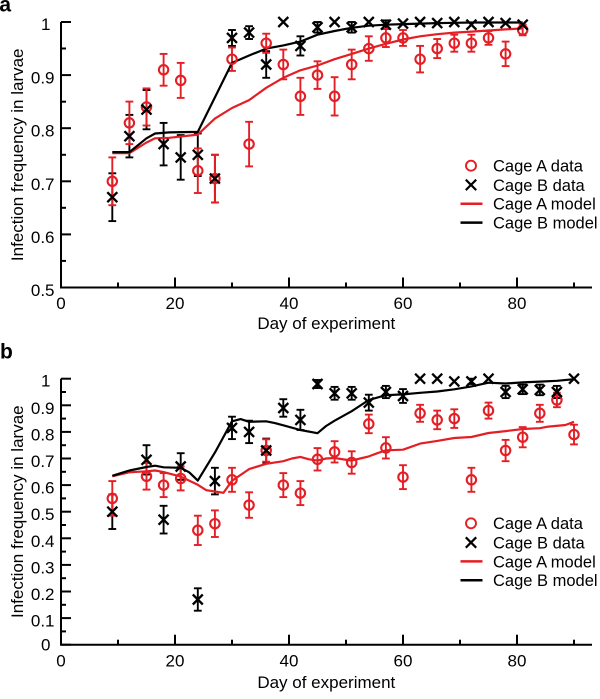  What do you see at coordinates (6, 352) in the screenshot?
I see `svg-text: b` at bounding box center [6, 352].